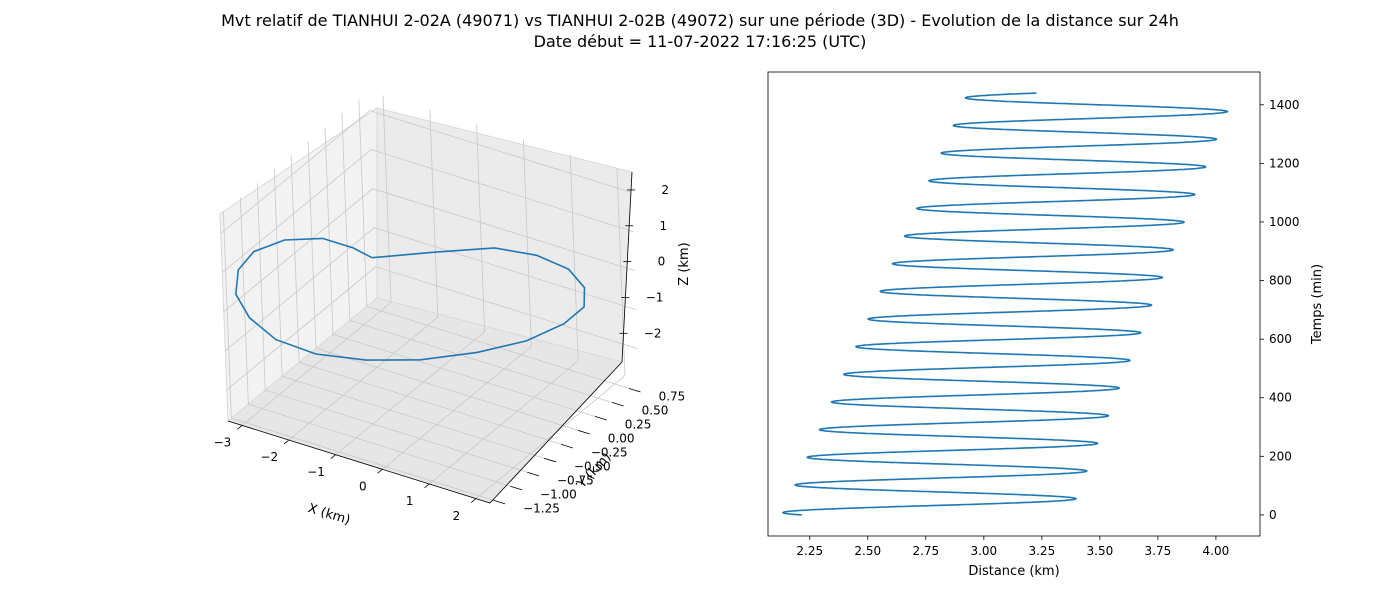  Describe the element at coordinates (363, 487) in the screenshot. I see `x-tick-label: 0` at that location.